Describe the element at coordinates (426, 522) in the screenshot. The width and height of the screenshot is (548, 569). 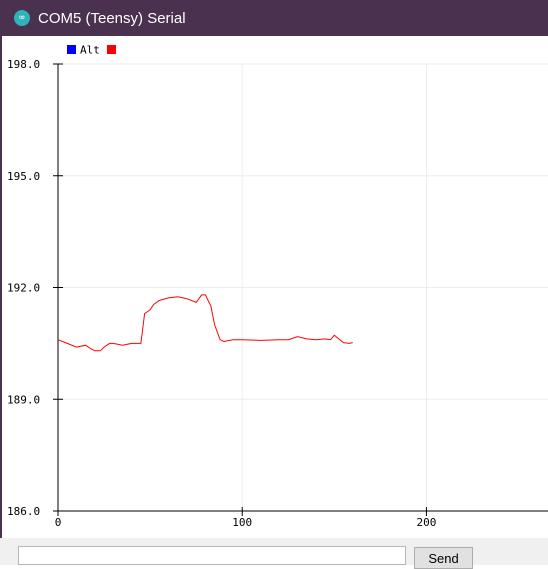
I see `x-tick-label: 200` at that location.